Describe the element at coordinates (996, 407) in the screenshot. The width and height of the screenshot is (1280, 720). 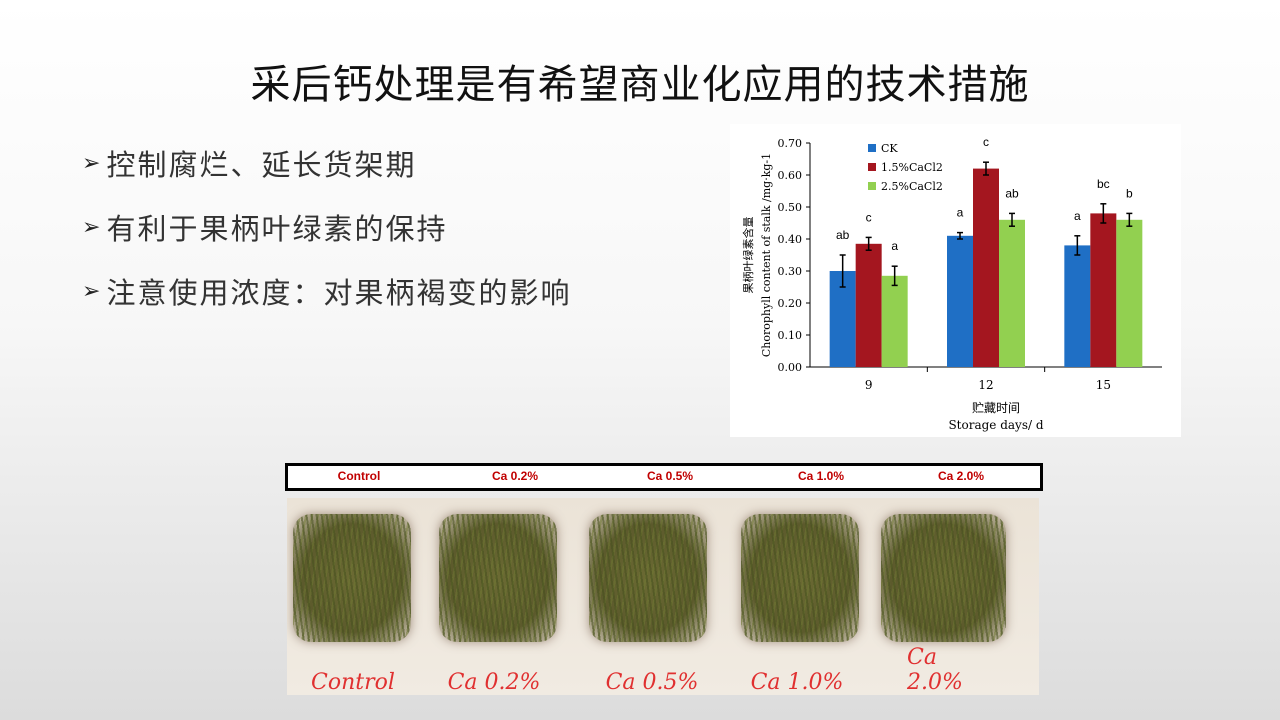
I see `x-axis-label-cn: 贮藏时间` at that location.